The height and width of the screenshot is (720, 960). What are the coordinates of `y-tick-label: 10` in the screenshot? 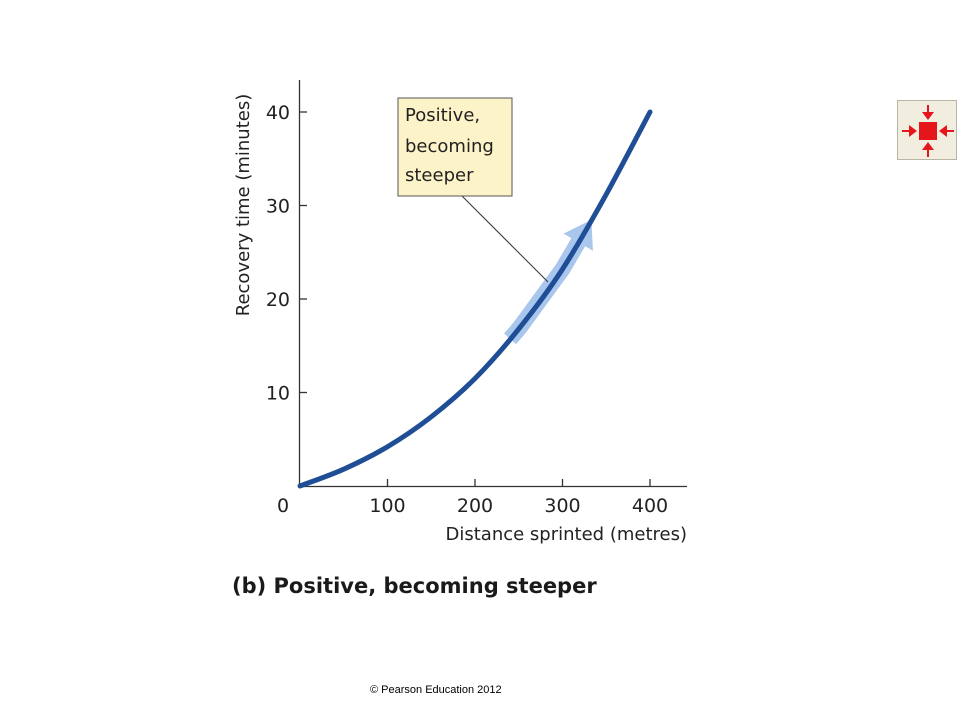 It's located at (278, 394).